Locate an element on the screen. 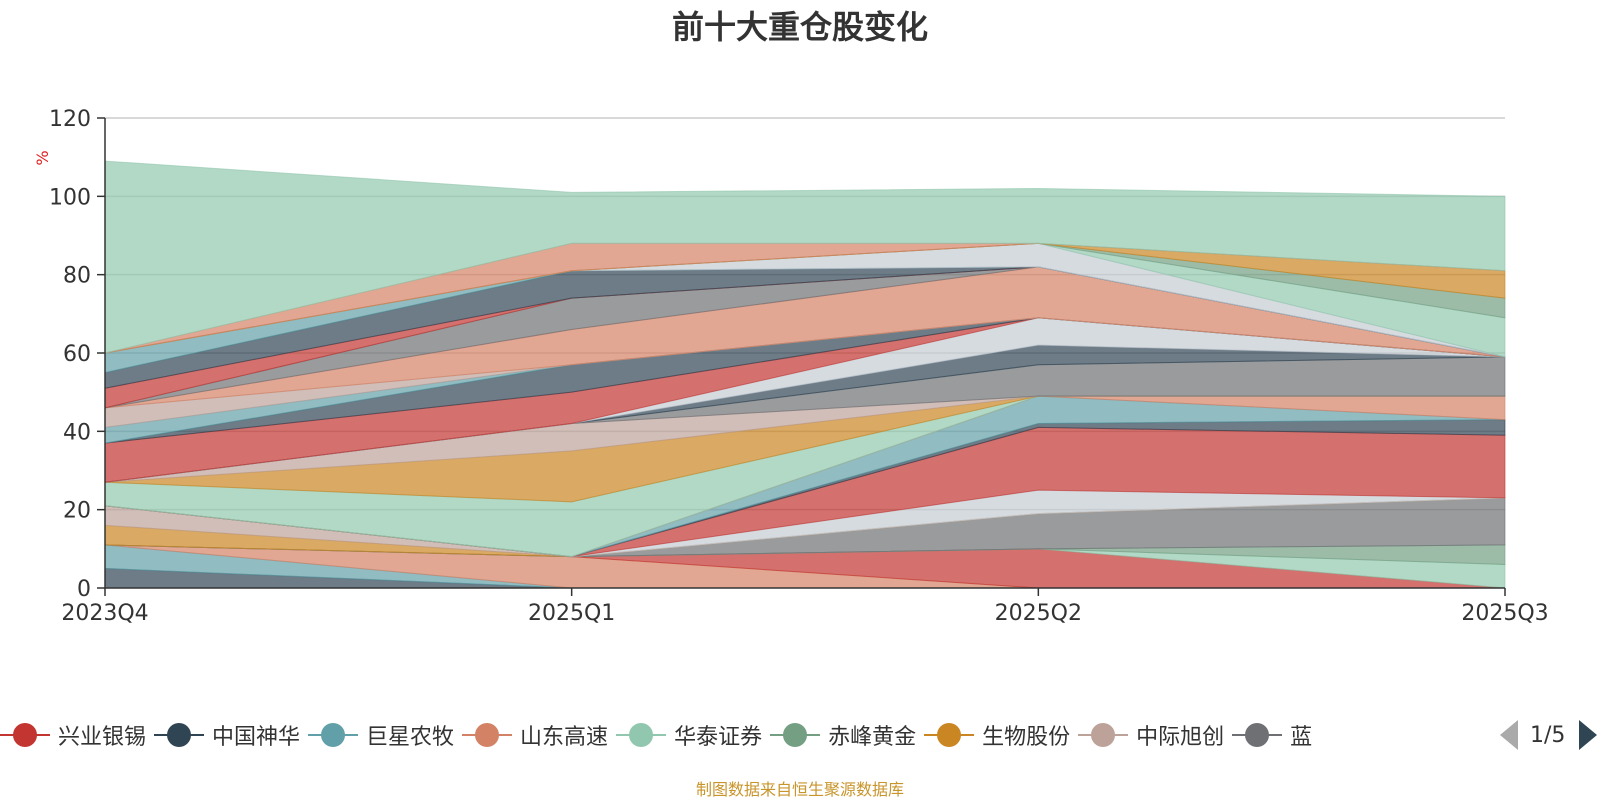 Image resolution: width=1600 pixels, height=800 pixels. legend-item: 中国神华 is located at coordinates (227, 735).